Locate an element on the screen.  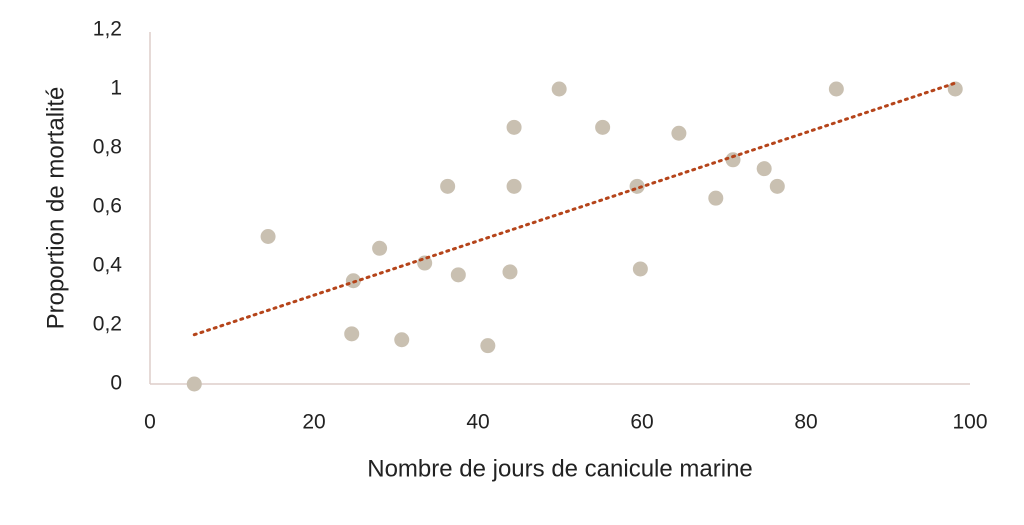
x-axis-label: Nombre de jours de canicule marine is located at coordinates (560, 468).